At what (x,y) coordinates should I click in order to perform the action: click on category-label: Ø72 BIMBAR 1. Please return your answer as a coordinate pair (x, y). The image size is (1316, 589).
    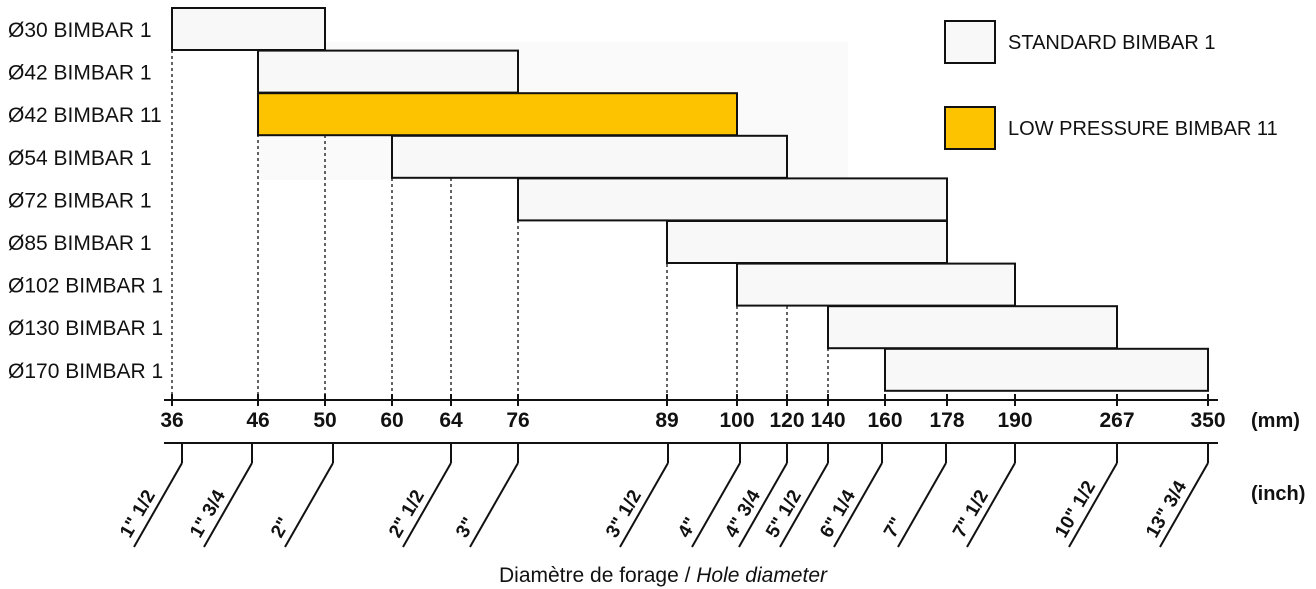
    Looking at the image, I should click on (80, 200).